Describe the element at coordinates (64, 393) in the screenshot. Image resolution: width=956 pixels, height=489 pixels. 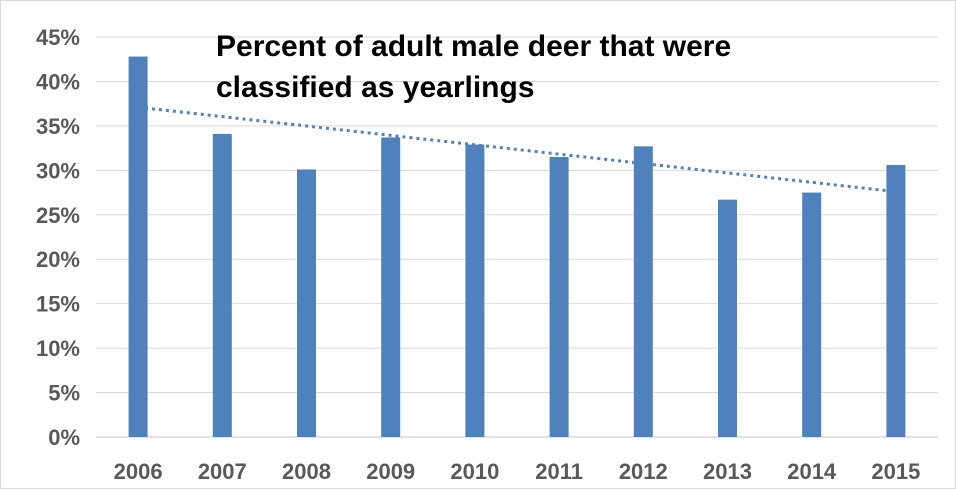
I see `y-tick-label: 5%` at that location.